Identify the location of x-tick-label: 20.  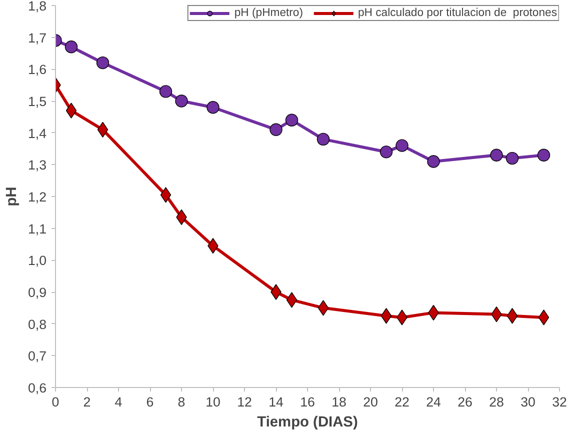
(370, 402).